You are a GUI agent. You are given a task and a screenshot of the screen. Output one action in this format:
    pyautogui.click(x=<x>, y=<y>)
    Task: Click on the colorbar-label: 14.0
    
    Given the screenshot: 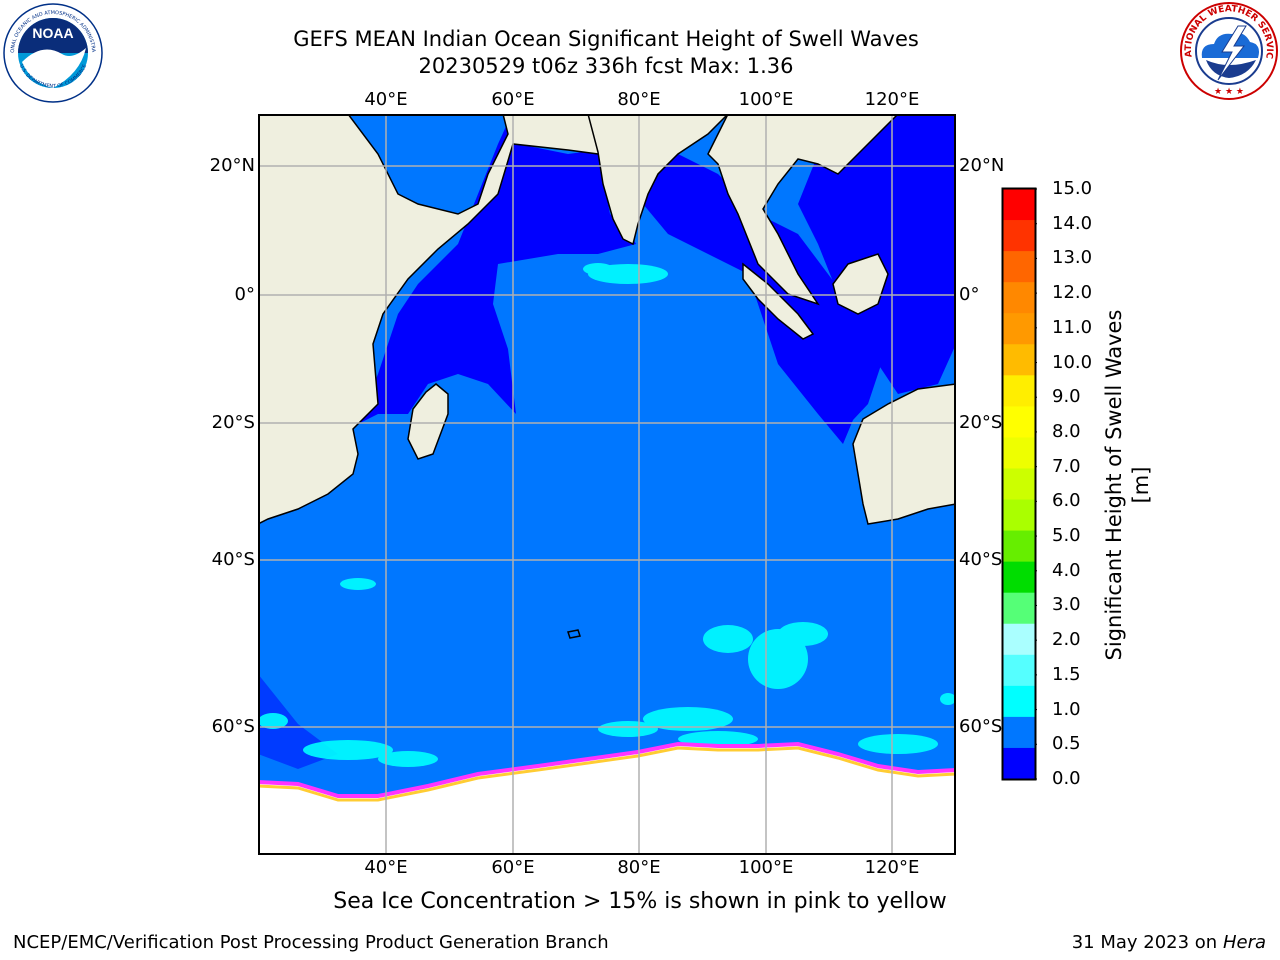 What is the action you would take?
    pyautogui.click(x=1072, y=223)
    